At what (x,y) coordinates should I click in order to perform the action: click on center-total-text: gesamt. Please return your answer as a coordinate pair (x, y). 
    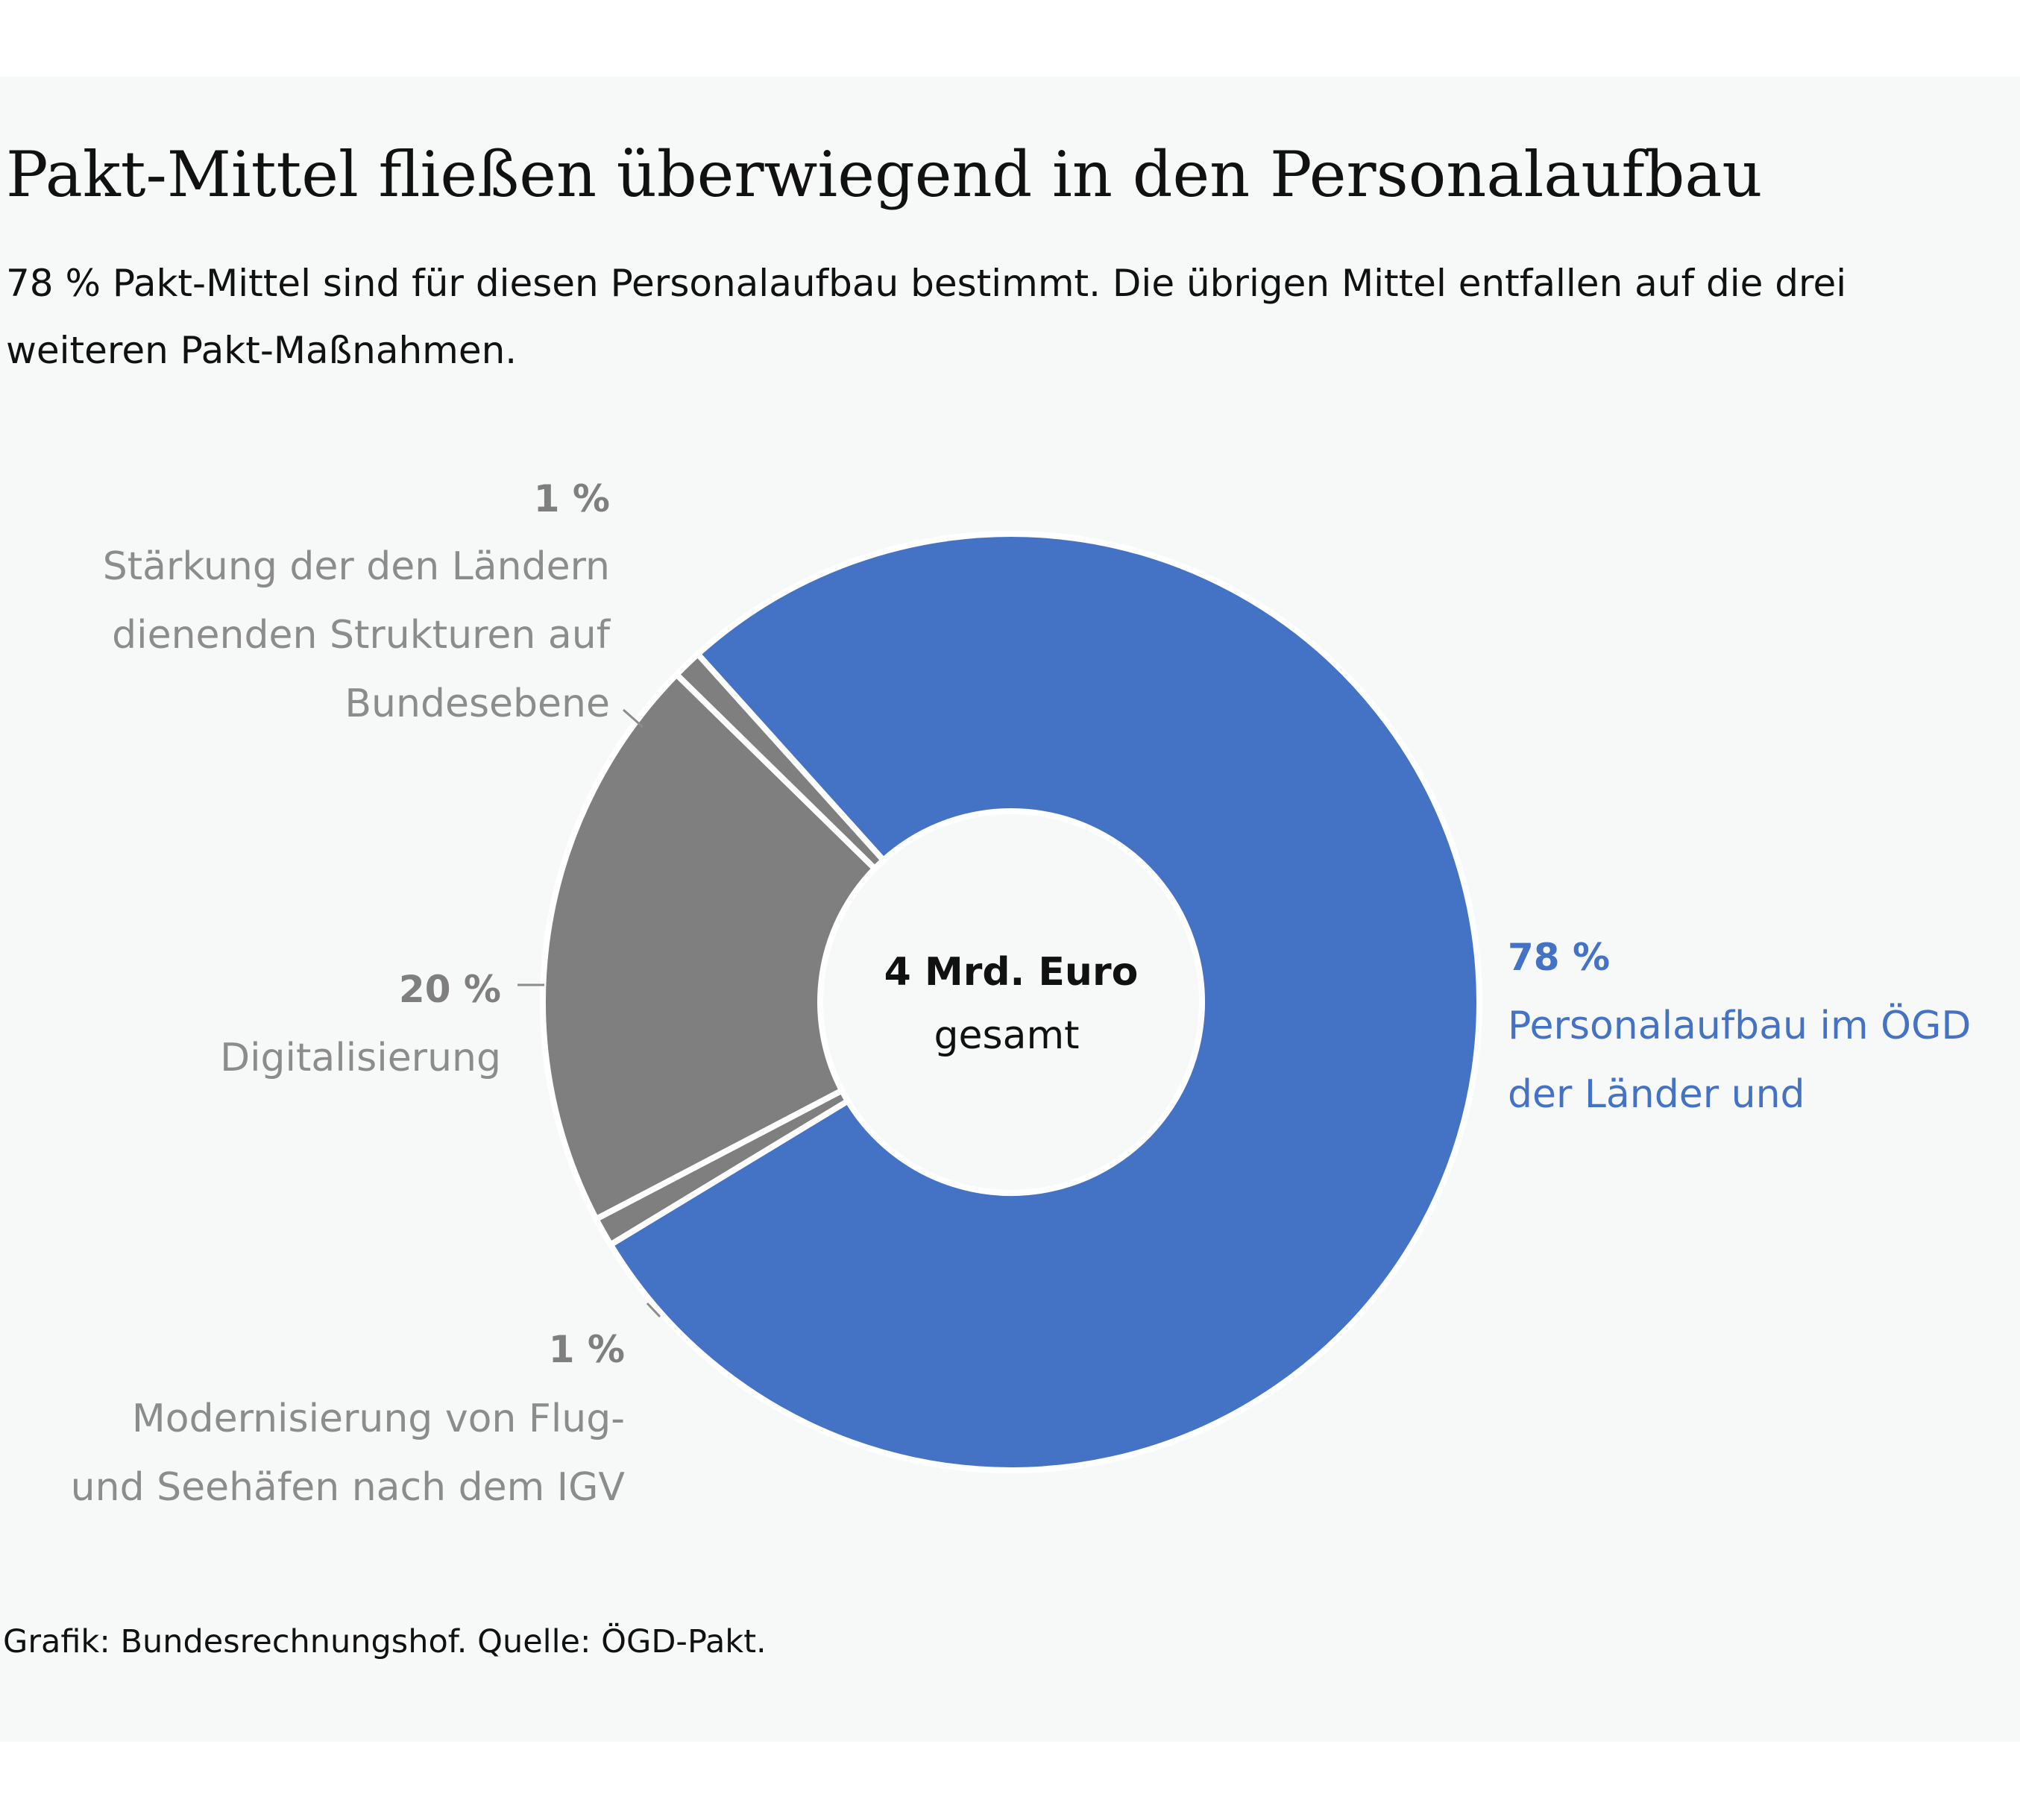
    Looking at the image, I should click on (1007, 1035).